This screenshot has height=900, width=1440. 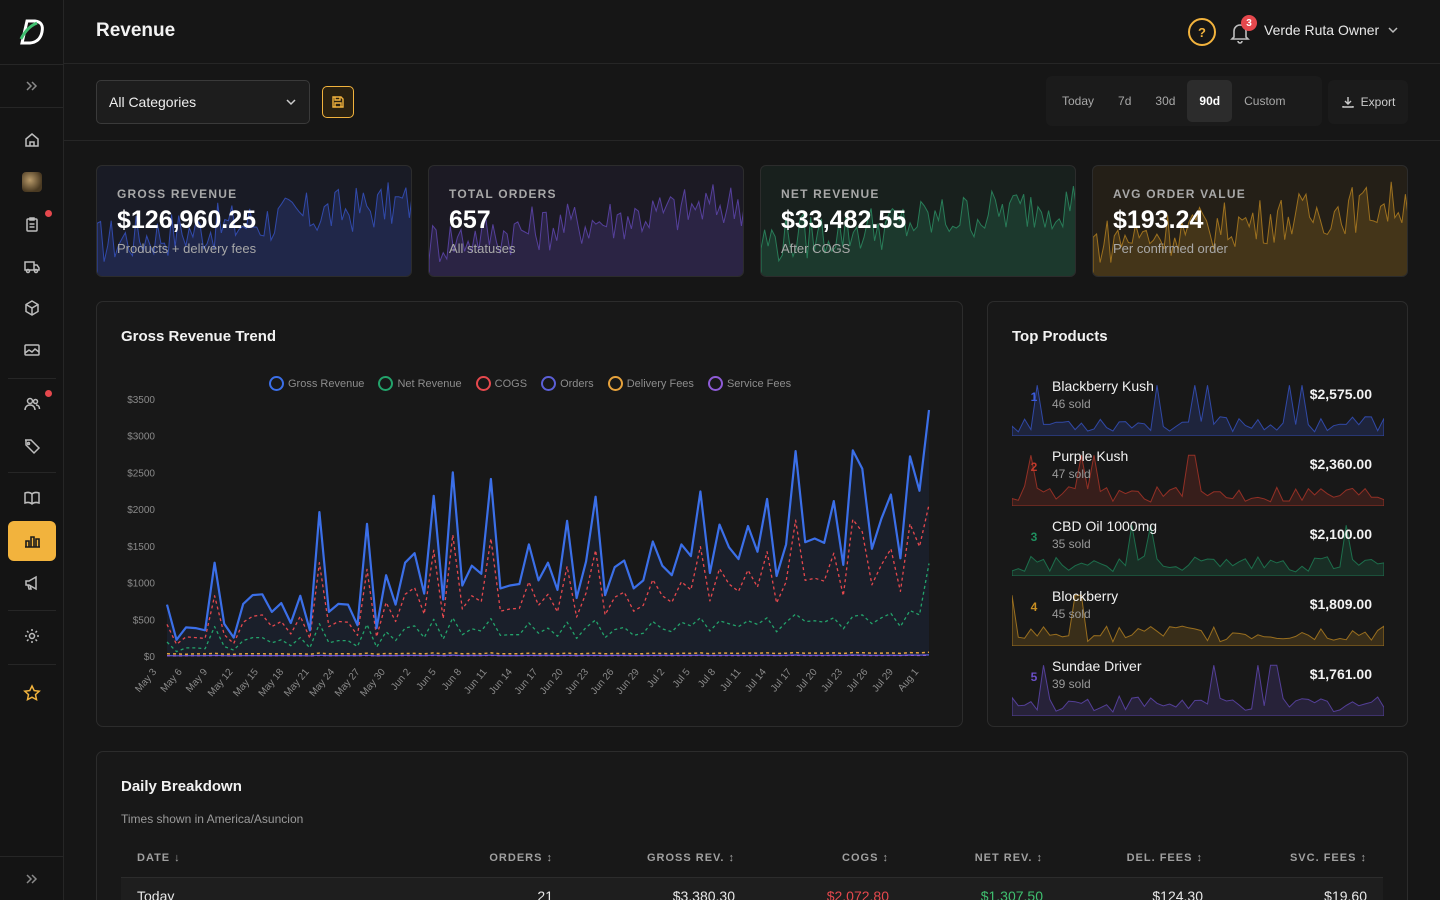 I want to click on legend-item: Delivery Fees, so click(x=650, y=383).